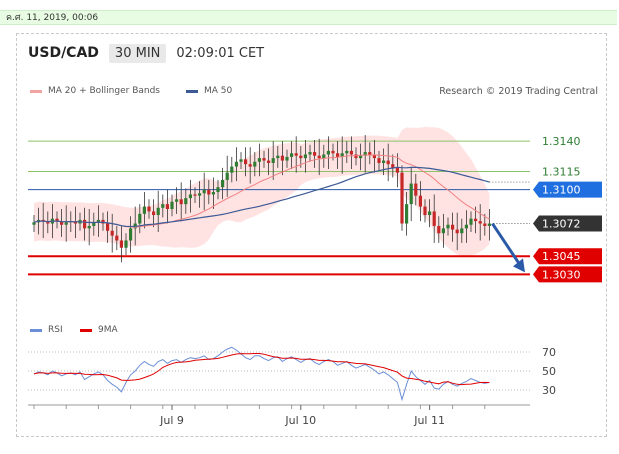  Describe the element at coordinates (561, 274) in the screenshot. I see `level-label-5: 1.3030` at that location.